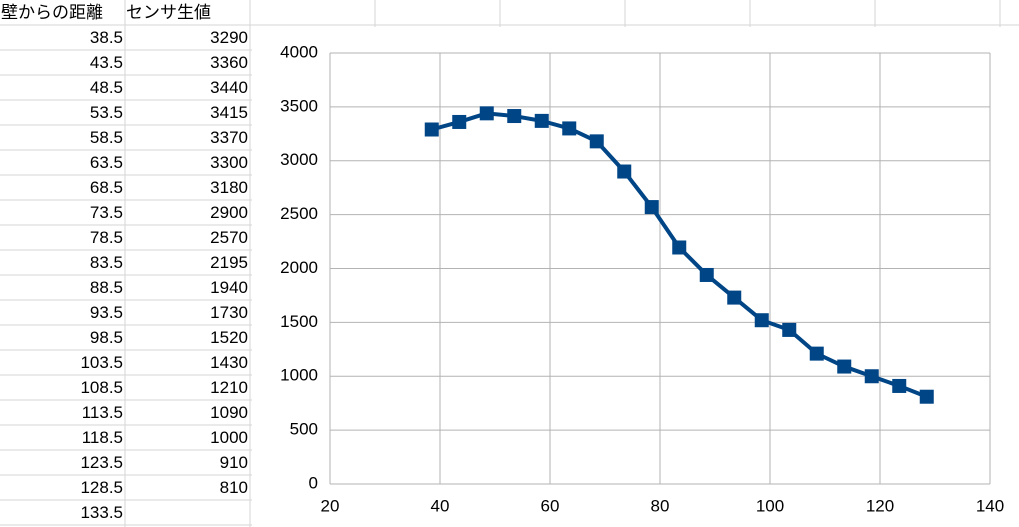  I want to click on cell: 98.5, so click(106, 337).